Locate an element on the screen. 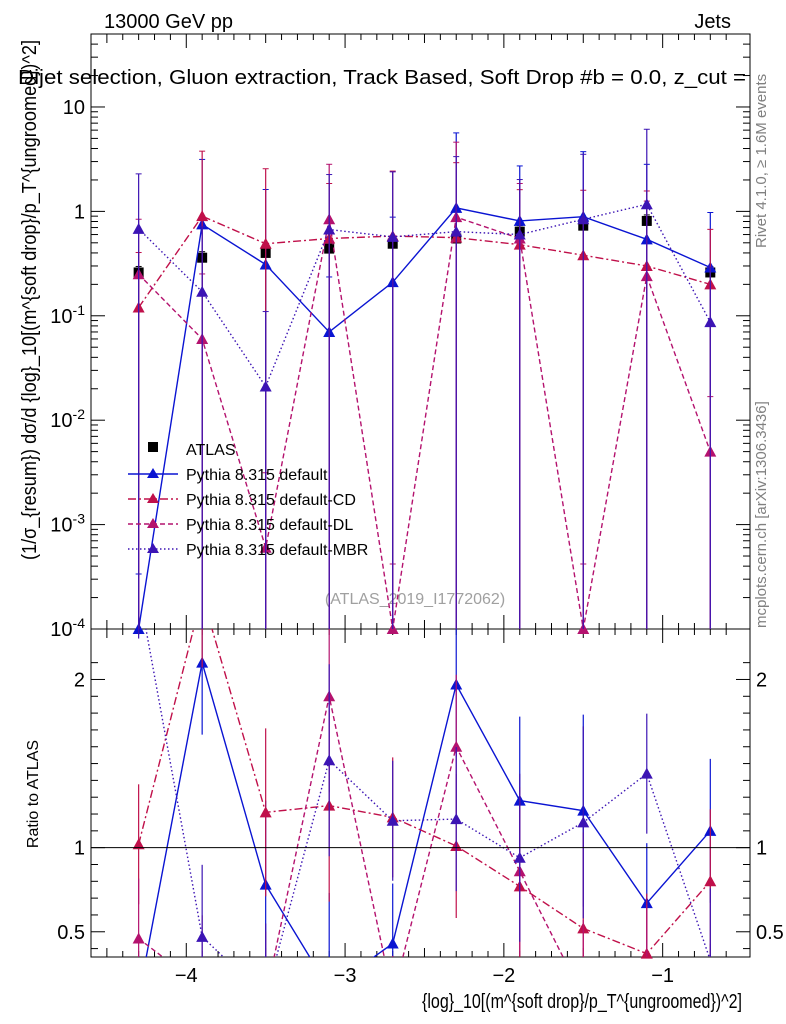 This screenshot has height=1024, width=786. rivet-label: Rivet 4.1.0, ≥ 1.6M events is located at coordinates (761, 161).